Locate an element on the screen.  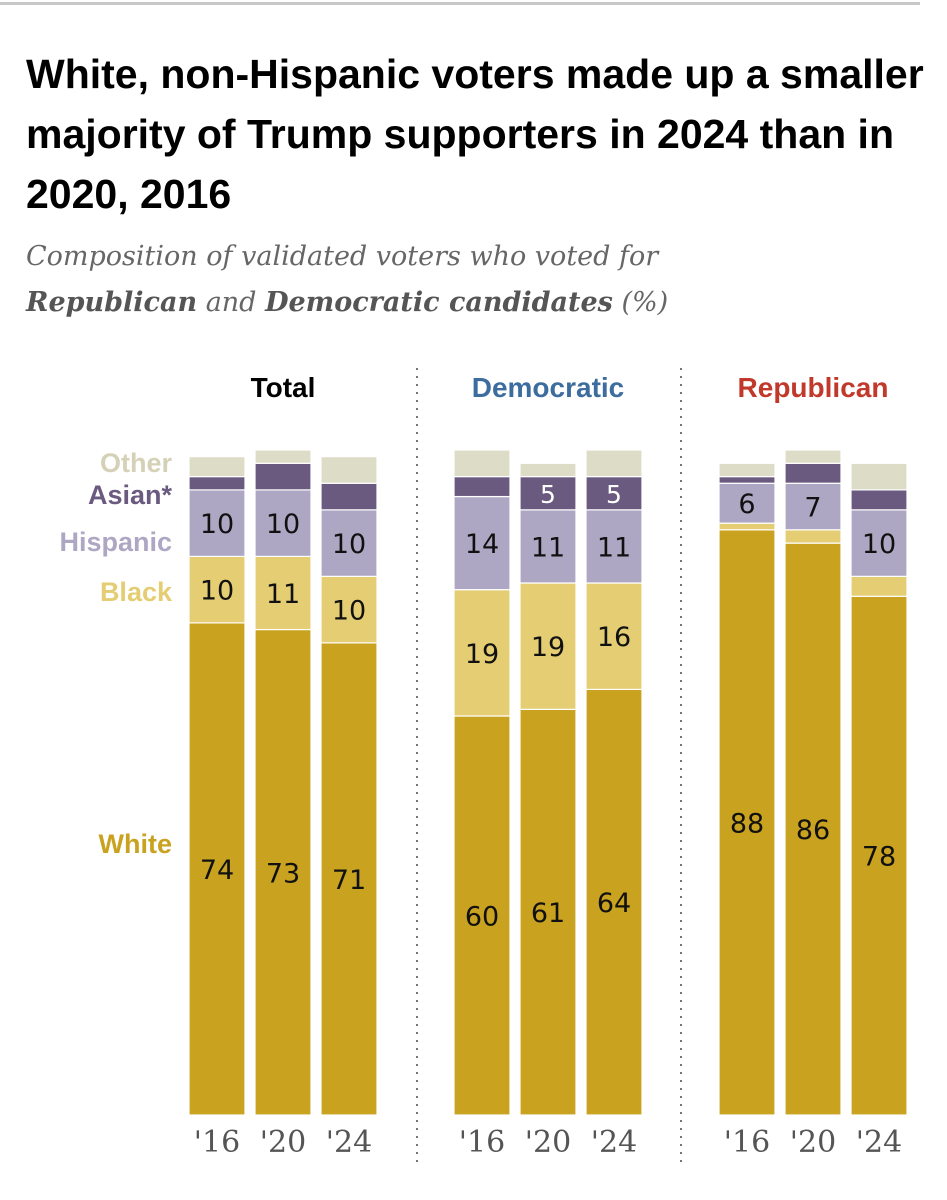
data-label-white: 86 is located at coordinates (813, 830).